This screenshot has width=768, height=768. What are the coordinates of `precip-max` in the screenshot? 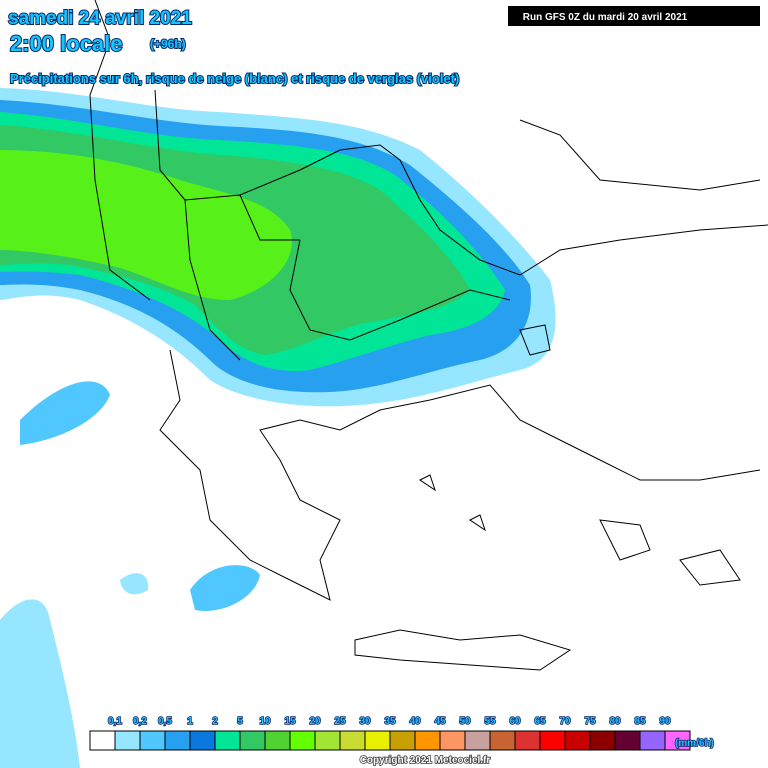 It's located at (146, 225).